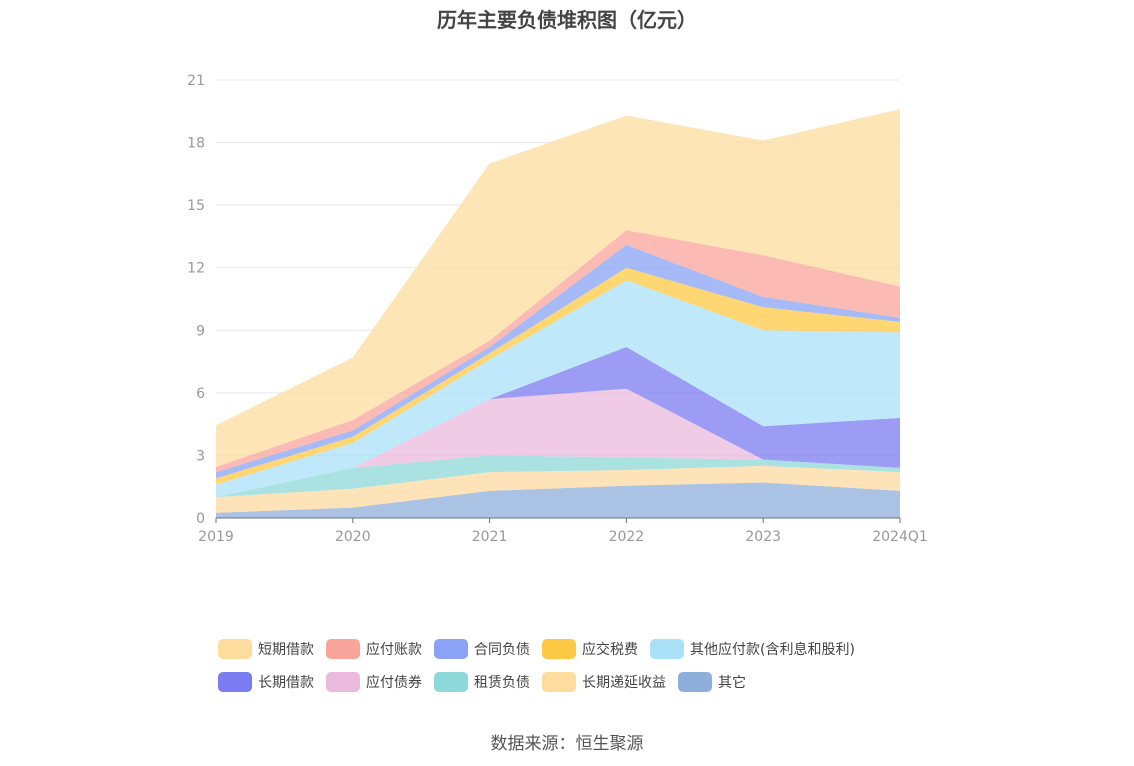 This screenshot has width=1134, height=766. I want to click on legend-label: 短期借款, so click(286, 649).